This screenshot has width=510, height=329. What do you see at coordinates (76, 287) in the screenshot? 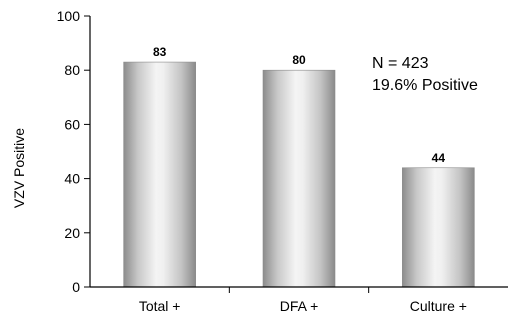
I see `y-tick-label: 0` at bounding box center [76, 287].